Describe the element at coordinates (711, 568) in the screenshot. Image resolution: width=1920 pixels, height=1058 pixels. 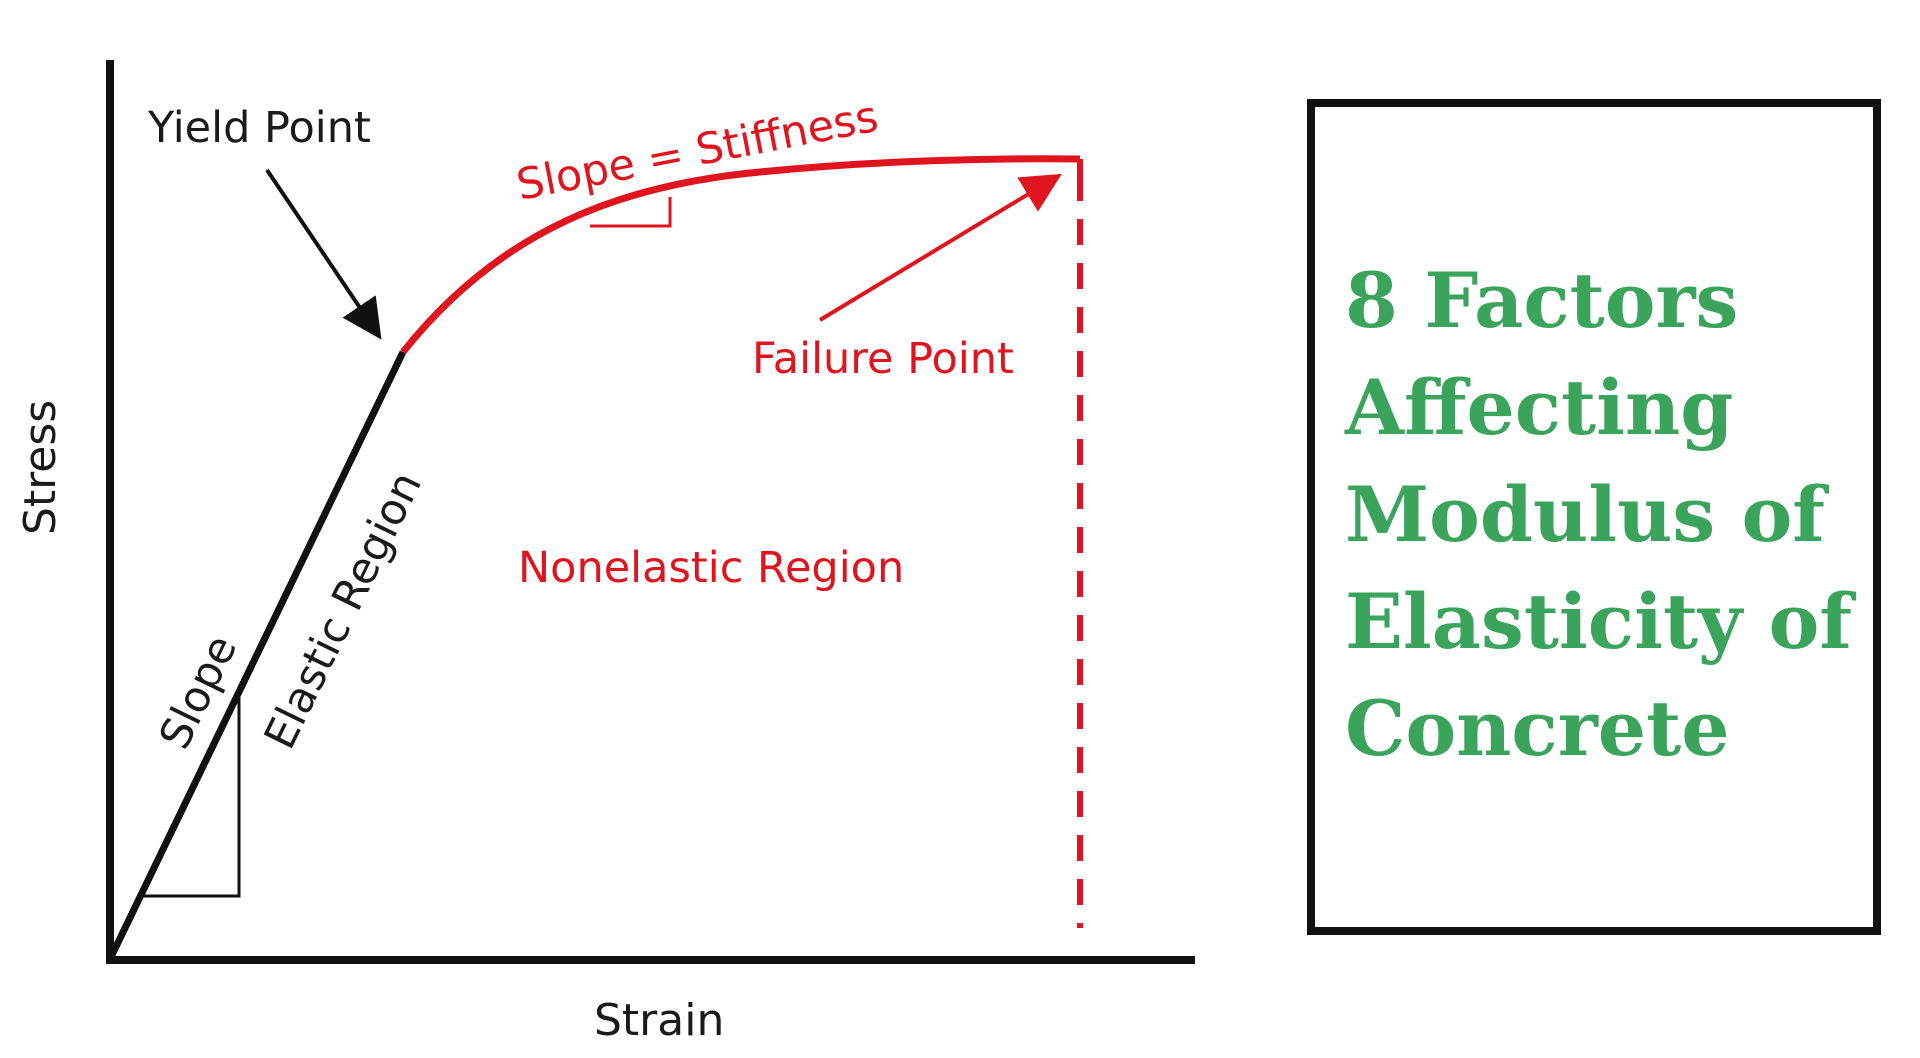
I see `nonelastic-region-label: Nonelastic Region` at that location.